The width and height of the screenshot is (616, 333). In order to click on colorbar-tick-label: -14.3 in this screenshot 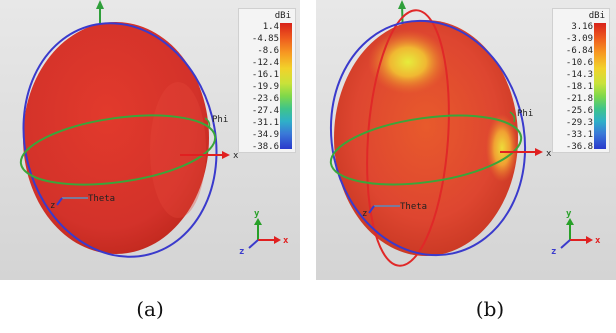, I will do `click(579, 75)`.